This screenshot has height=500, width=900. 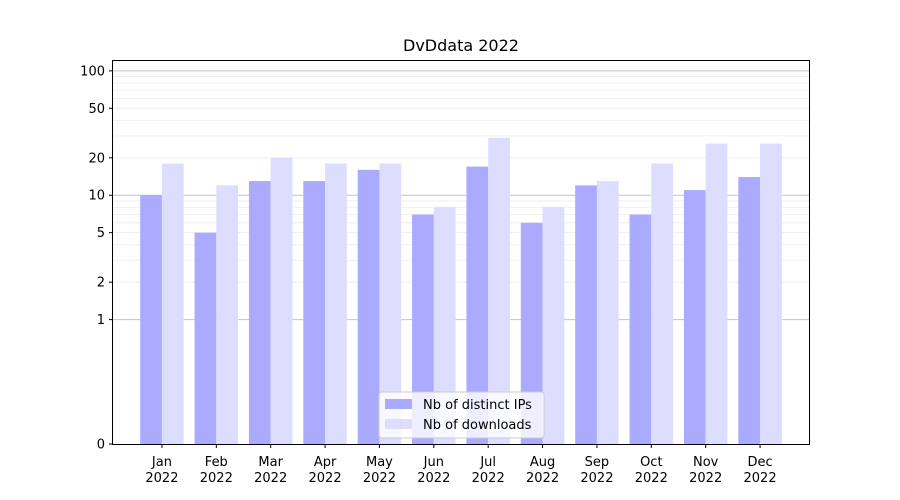 What do you see at coordinates (270, 462) in the screenshot?
I see `x-tick-label-month: Mar` at bounding box center [270, 462].